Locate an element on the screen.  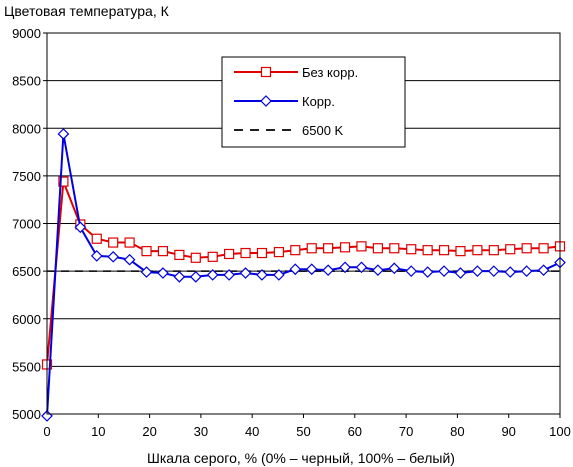
legend: Без корр. Корр. 6500 K is located at coordinates (313, 102).